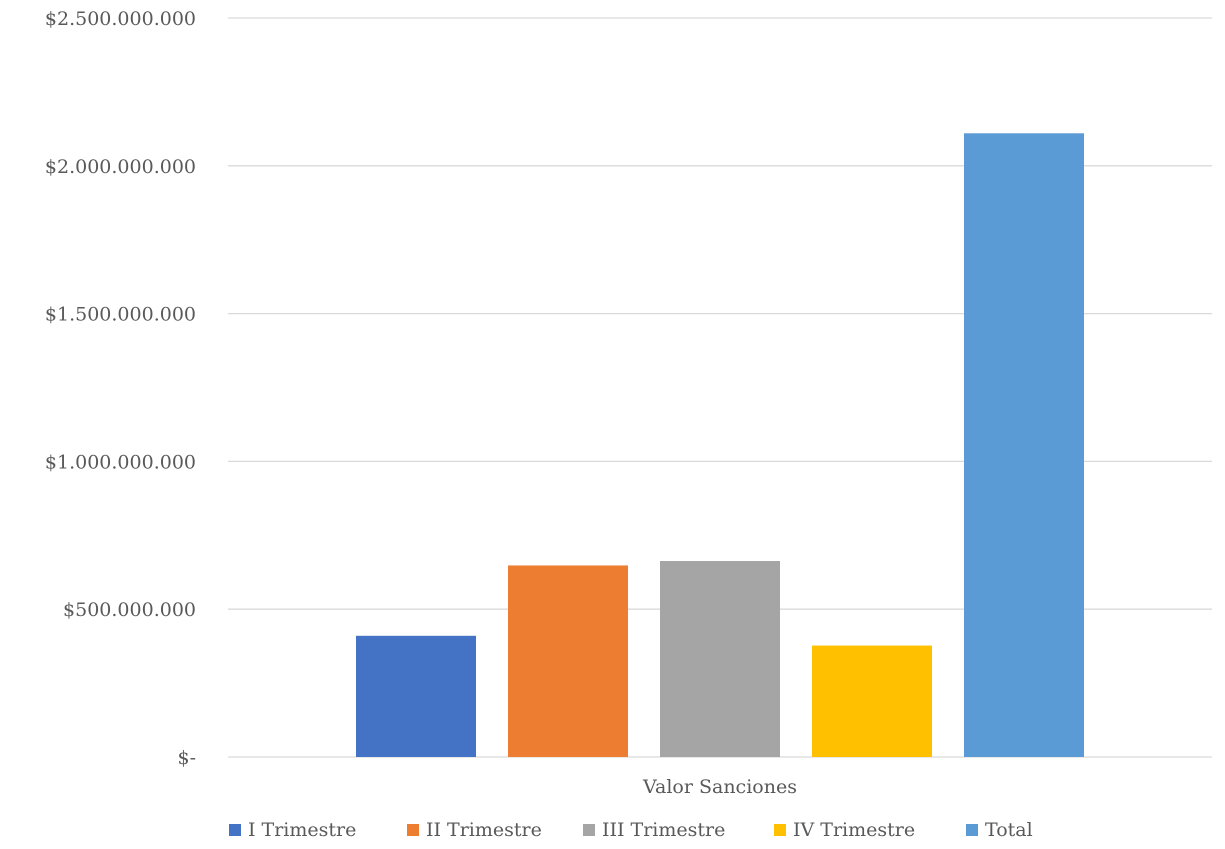  I want to click on legend-label: IV Trimestre, so click(854, 830).